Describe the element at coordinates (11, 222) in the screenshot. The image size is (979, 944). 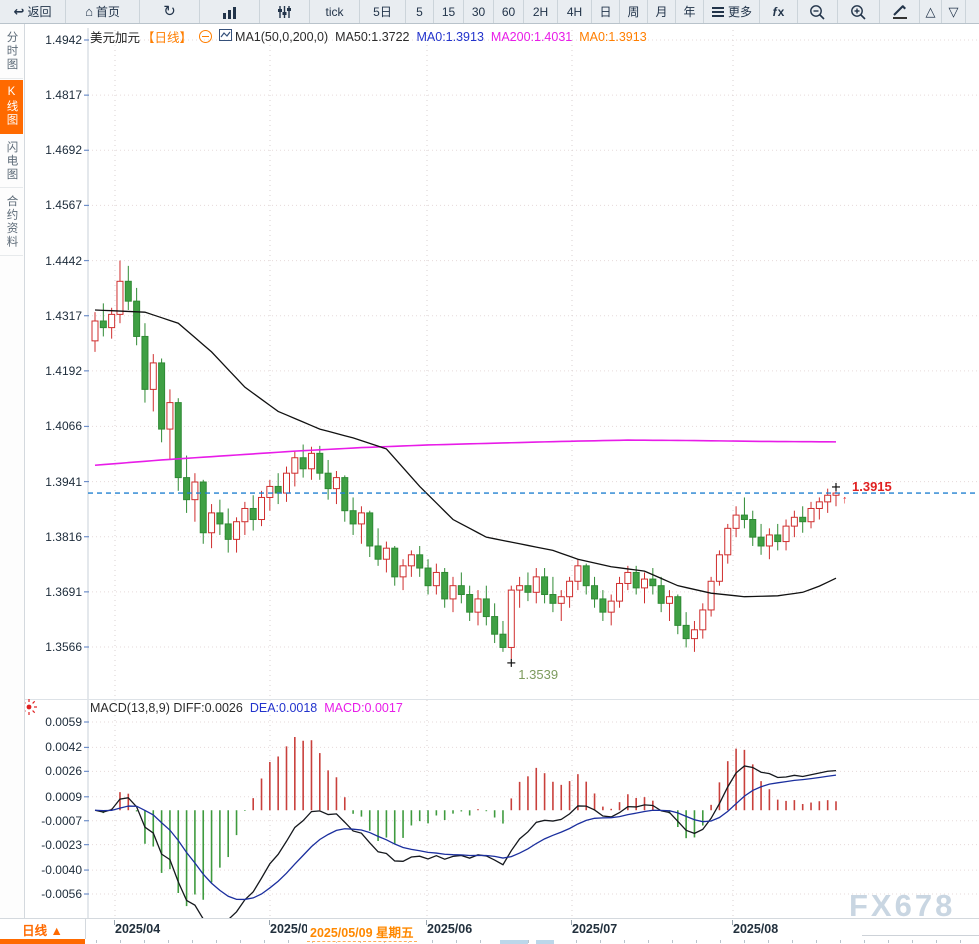
I see `tab-contract-info: 合约资料` at that location.